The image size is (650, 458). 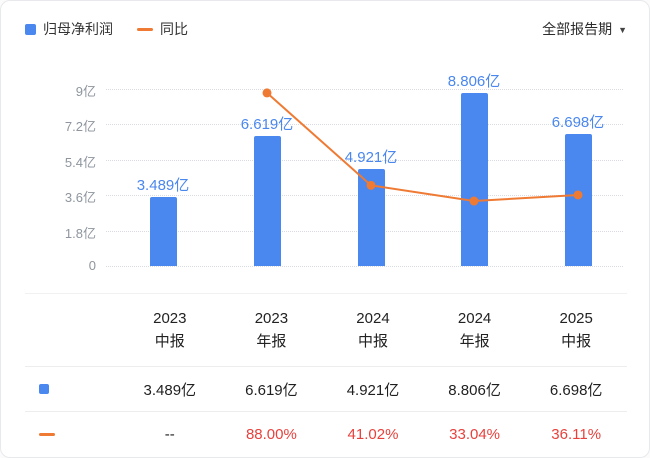 What do you see at coordinates (576, 434) in the screenshot?
I see `table-cell: 36.11%` at bounding box center [576, 434].